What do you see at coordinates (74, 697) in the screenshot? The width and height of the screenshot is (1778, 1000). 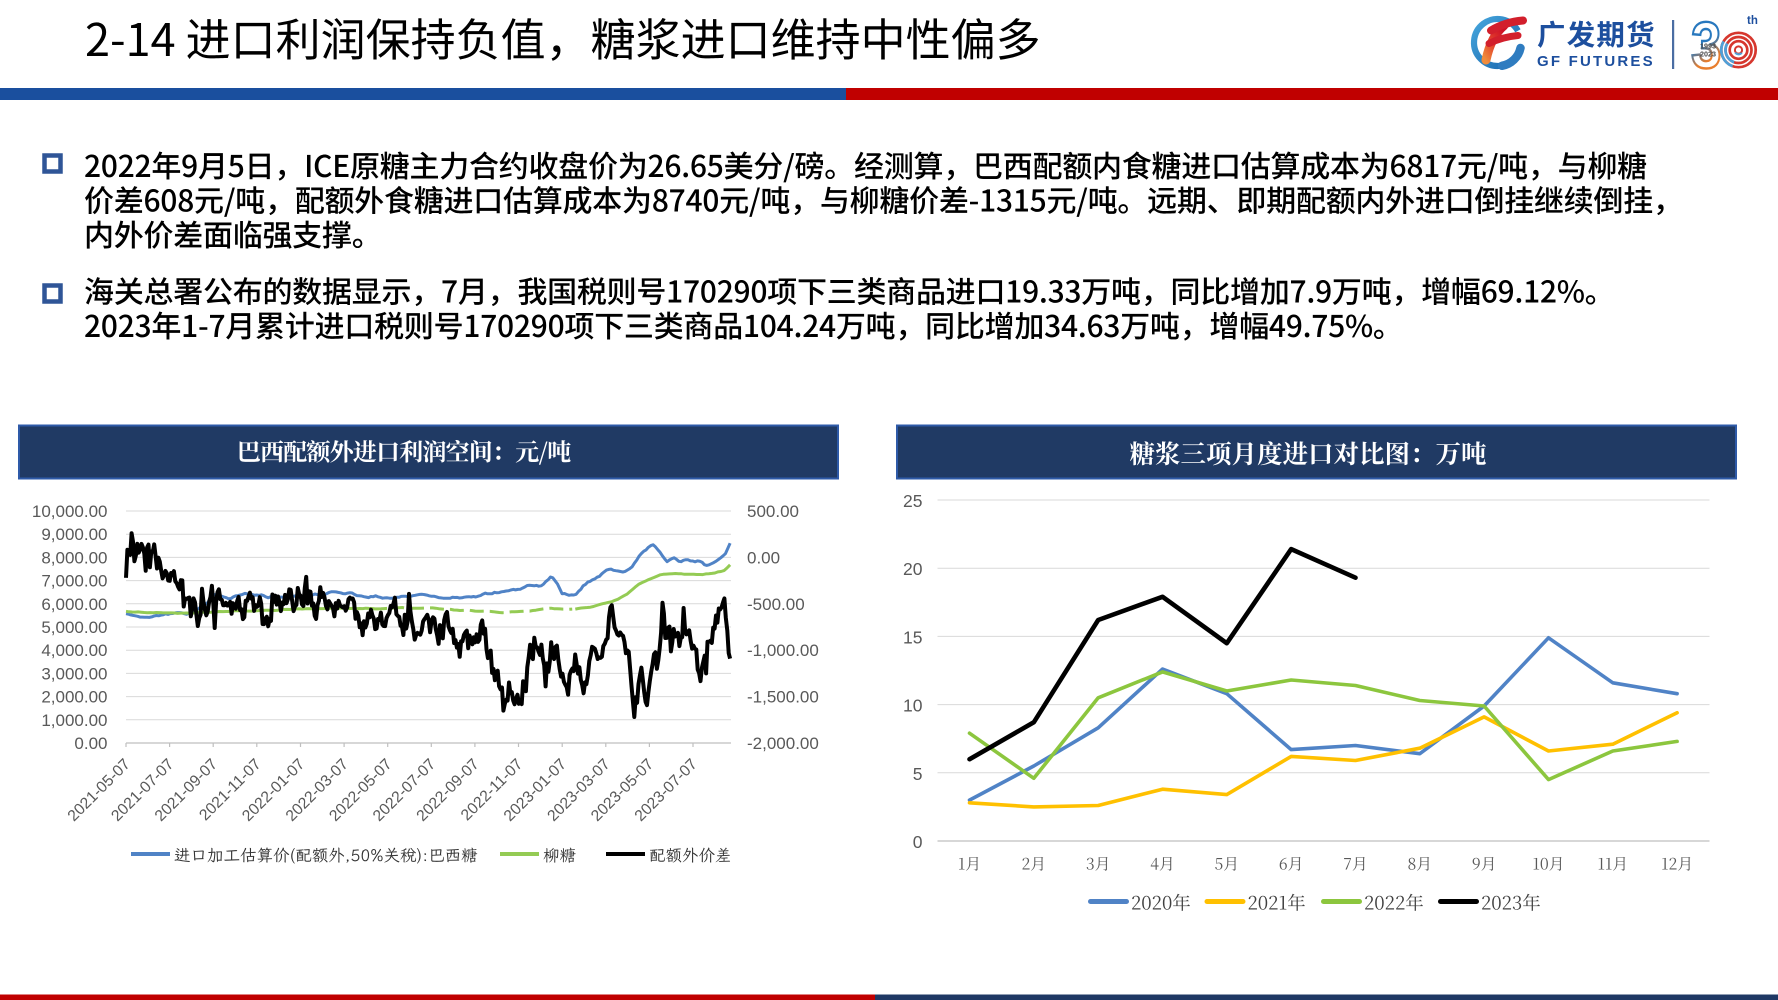 I see `svg-text: 2,000.00` at bounding box center [74, 697].